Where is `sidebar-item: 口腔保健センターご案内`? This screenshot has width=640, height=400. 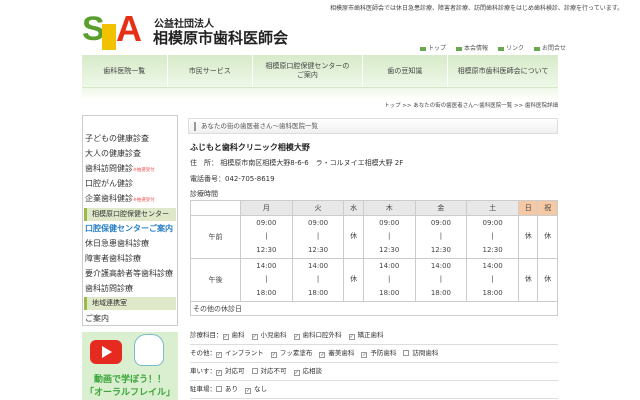
sidebar-item: 口腔保健センターご案内 is located at coordinates (129, 228).